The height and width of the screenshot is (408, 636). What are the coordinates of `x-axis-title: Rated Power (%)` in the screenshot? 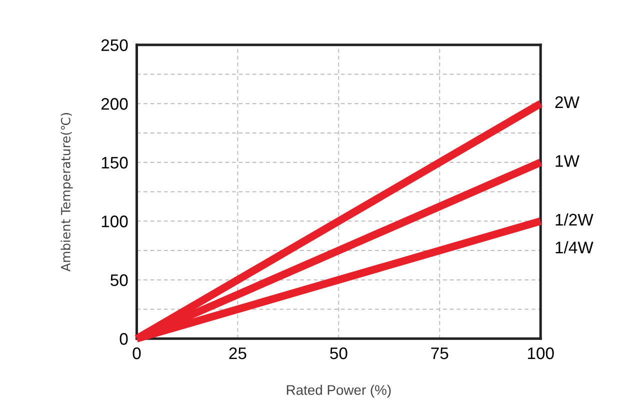 It's located at (338, 391).